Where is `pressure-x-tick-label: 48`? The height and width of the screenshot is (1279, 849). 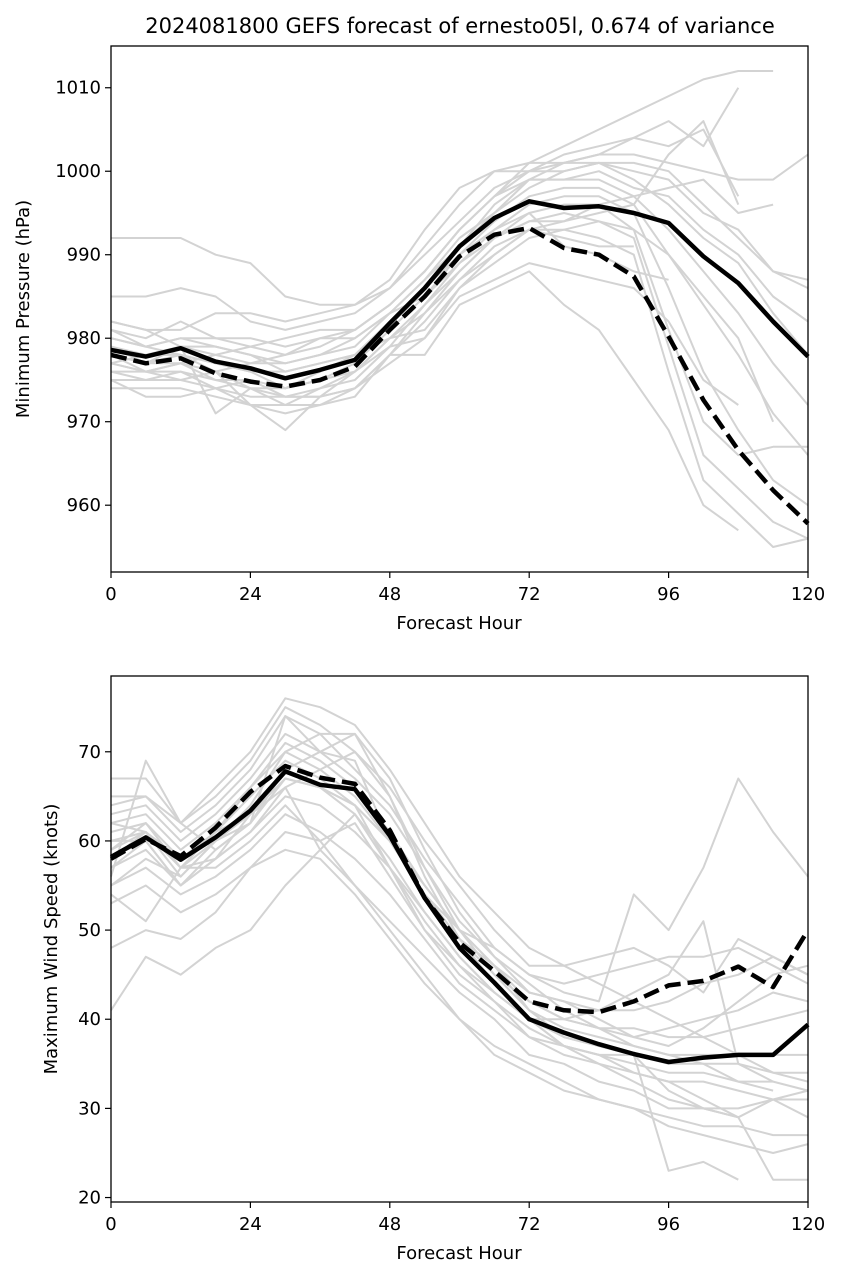
pressure-x-tick-label: 48 is located at coordinates (389, 594).